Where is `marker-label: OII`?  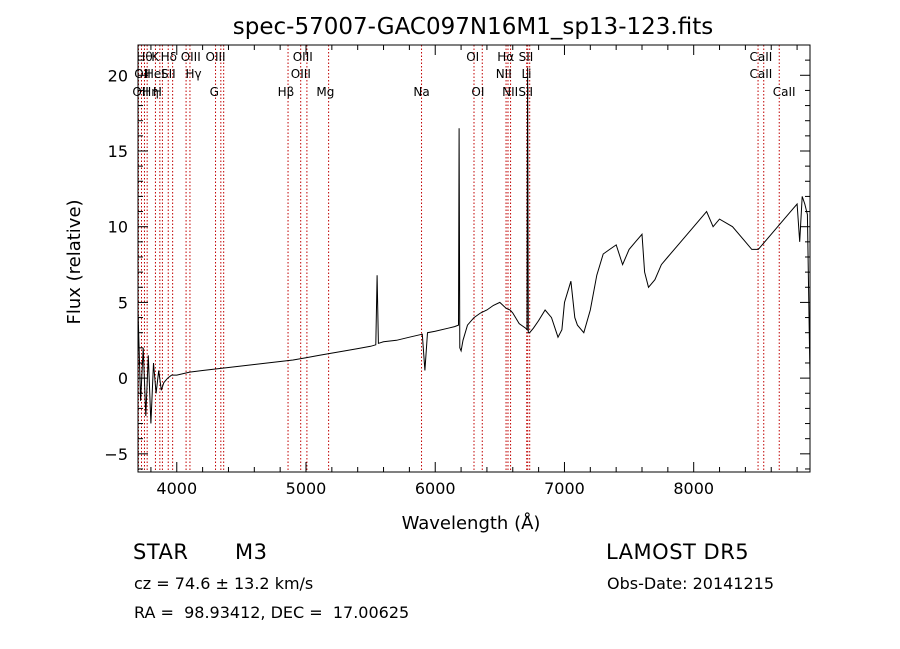 marker-label: OII is located at coordinates (140, 92).